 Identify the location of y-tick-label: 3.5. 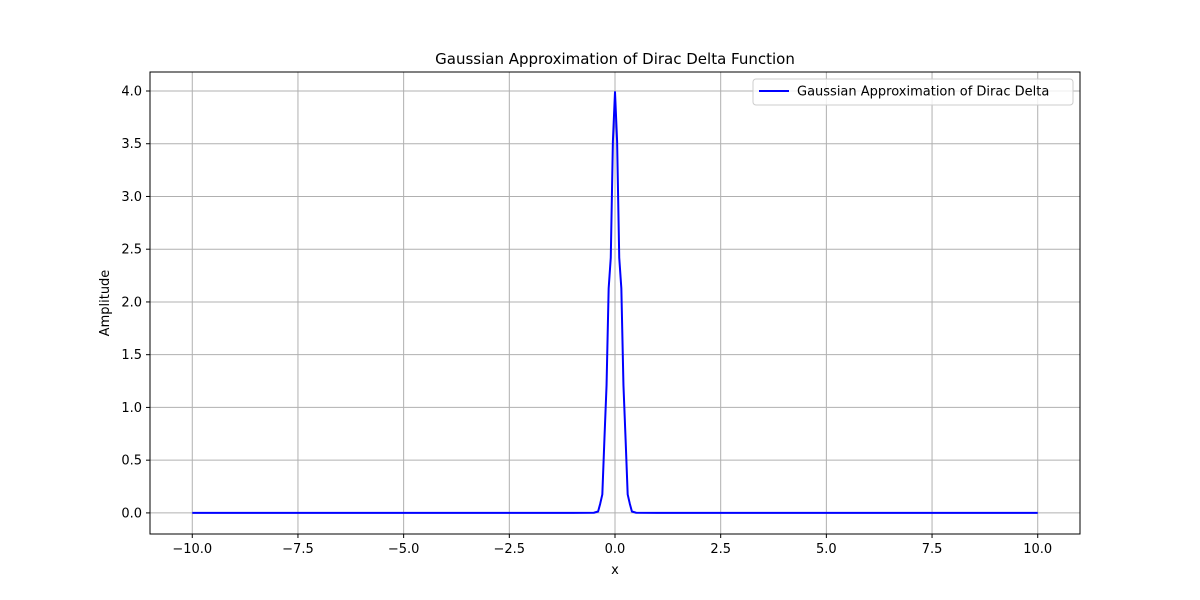
(131, 144).